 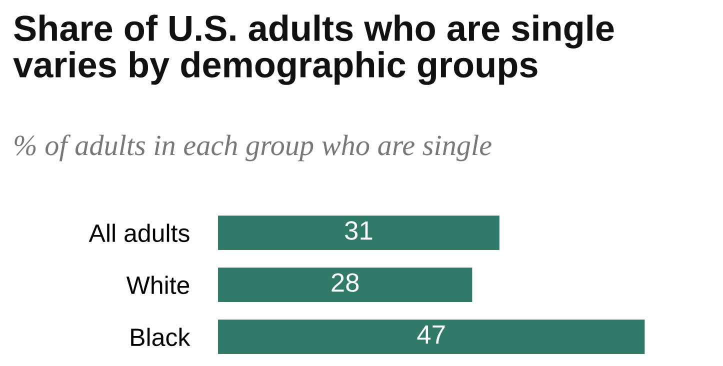 I want to click on data-label: 47, so click(x=431, y=335).